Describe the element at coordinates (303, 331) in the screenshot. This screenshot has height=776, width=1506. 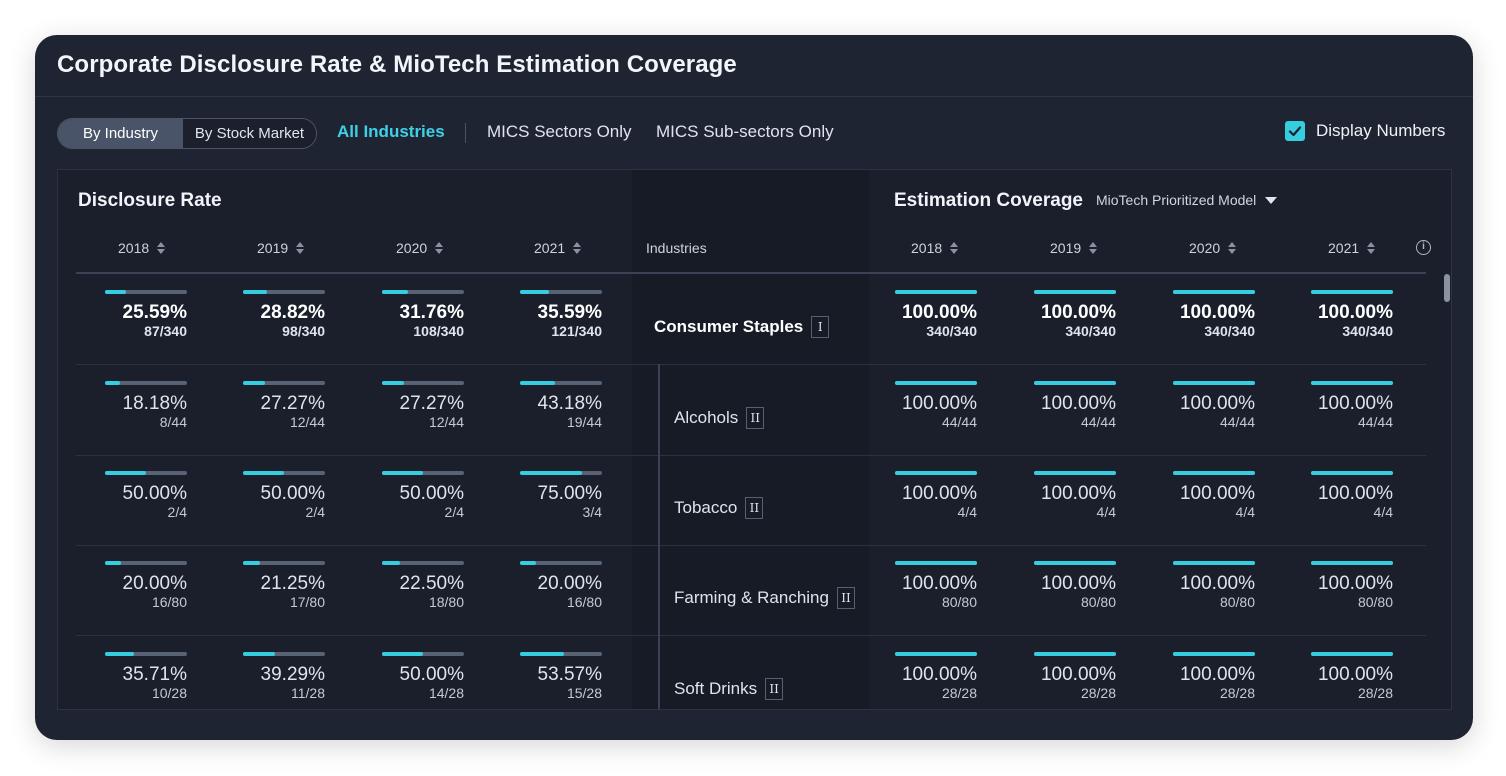
I see `count-value: 98/340` at that location.